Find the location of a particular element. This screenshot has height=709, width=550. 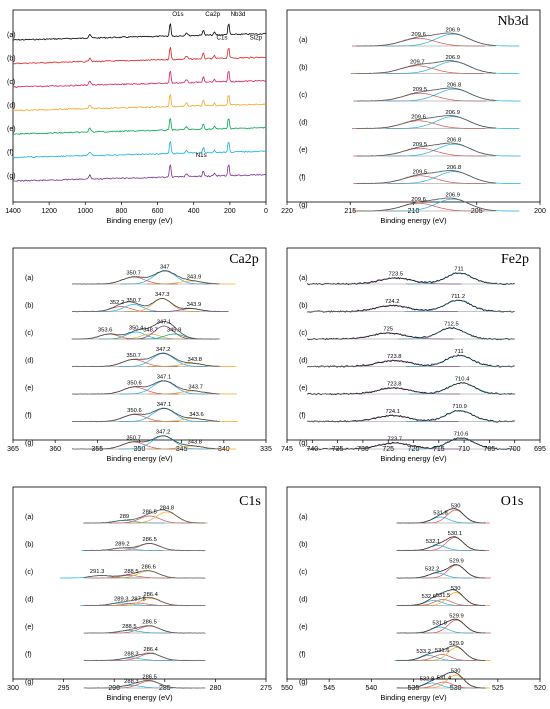

peak-value-label: 711.2 is located at coordinates (458, 297).